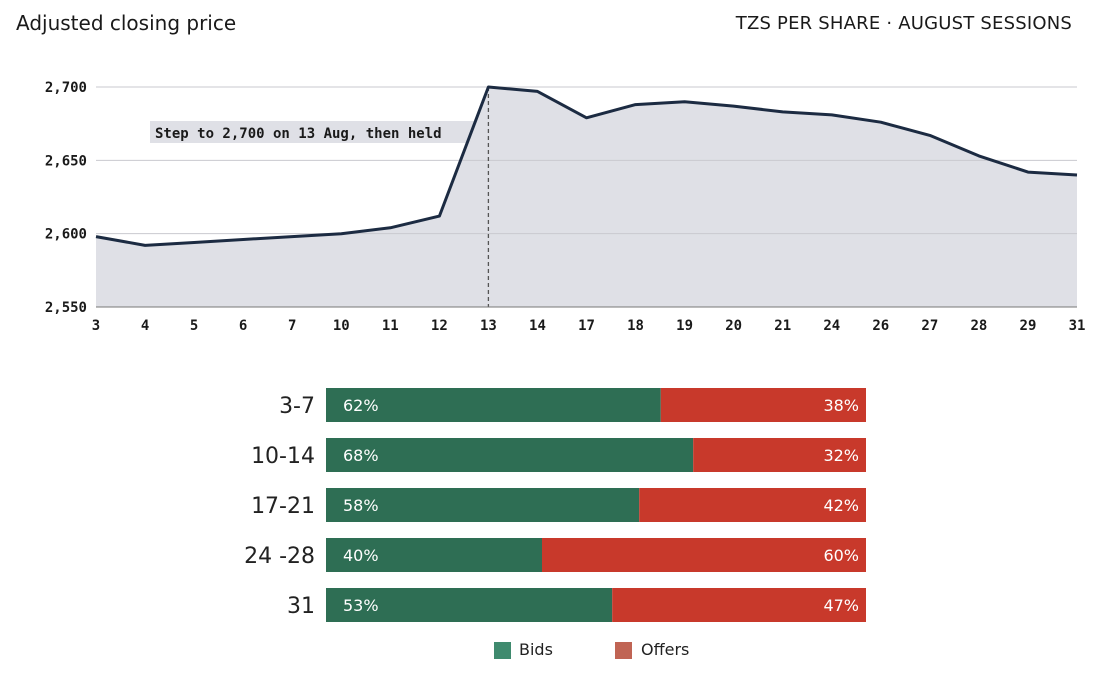 This screenshot has height=676, width=1103. Describe the element at coordinates (279, 556) in the screenshot. I see `bar-category-label: 24 -28` at that location.